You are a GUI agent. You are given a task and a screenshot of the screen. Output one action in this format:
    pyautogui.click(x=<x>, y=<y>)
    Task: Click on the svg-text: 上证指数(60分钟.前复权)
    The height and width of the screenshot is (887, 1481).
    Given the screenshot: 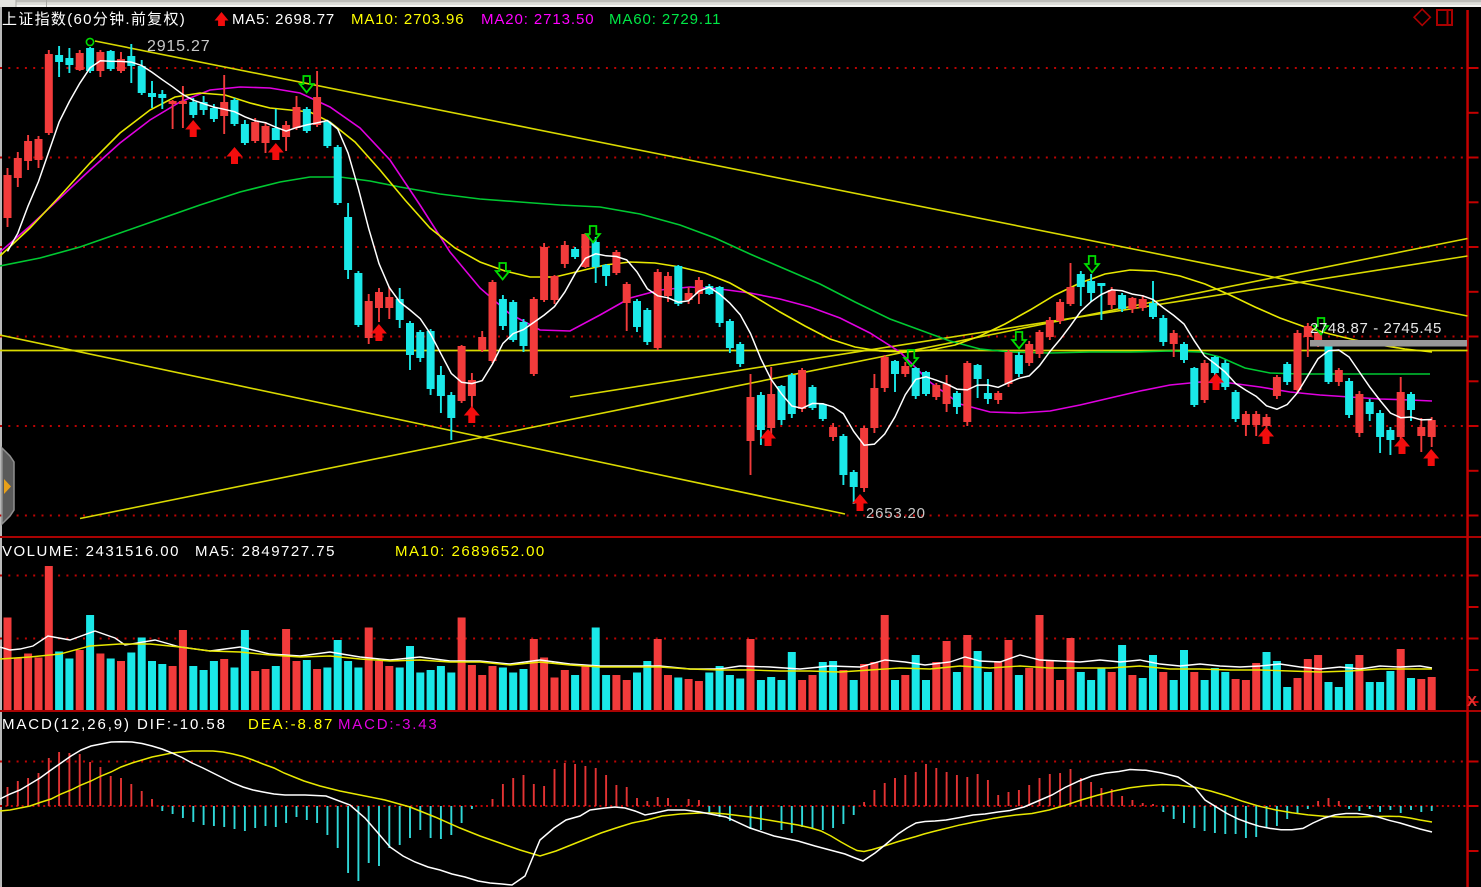 What is the action you would take?
    pyautogui.click(x=94, y=19)
    